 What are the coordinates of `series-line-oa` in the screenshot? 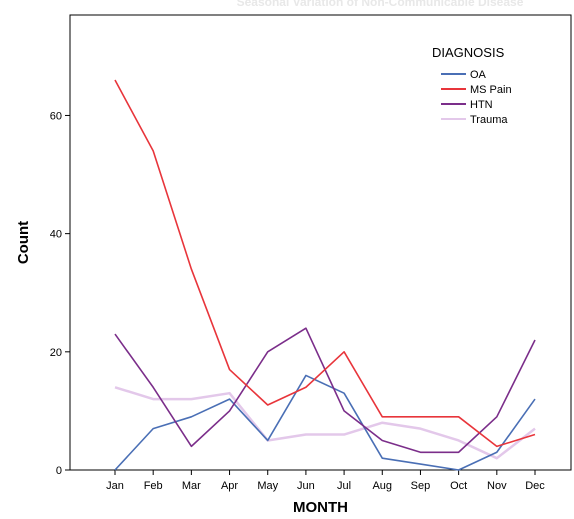 It's located at (325, 422).